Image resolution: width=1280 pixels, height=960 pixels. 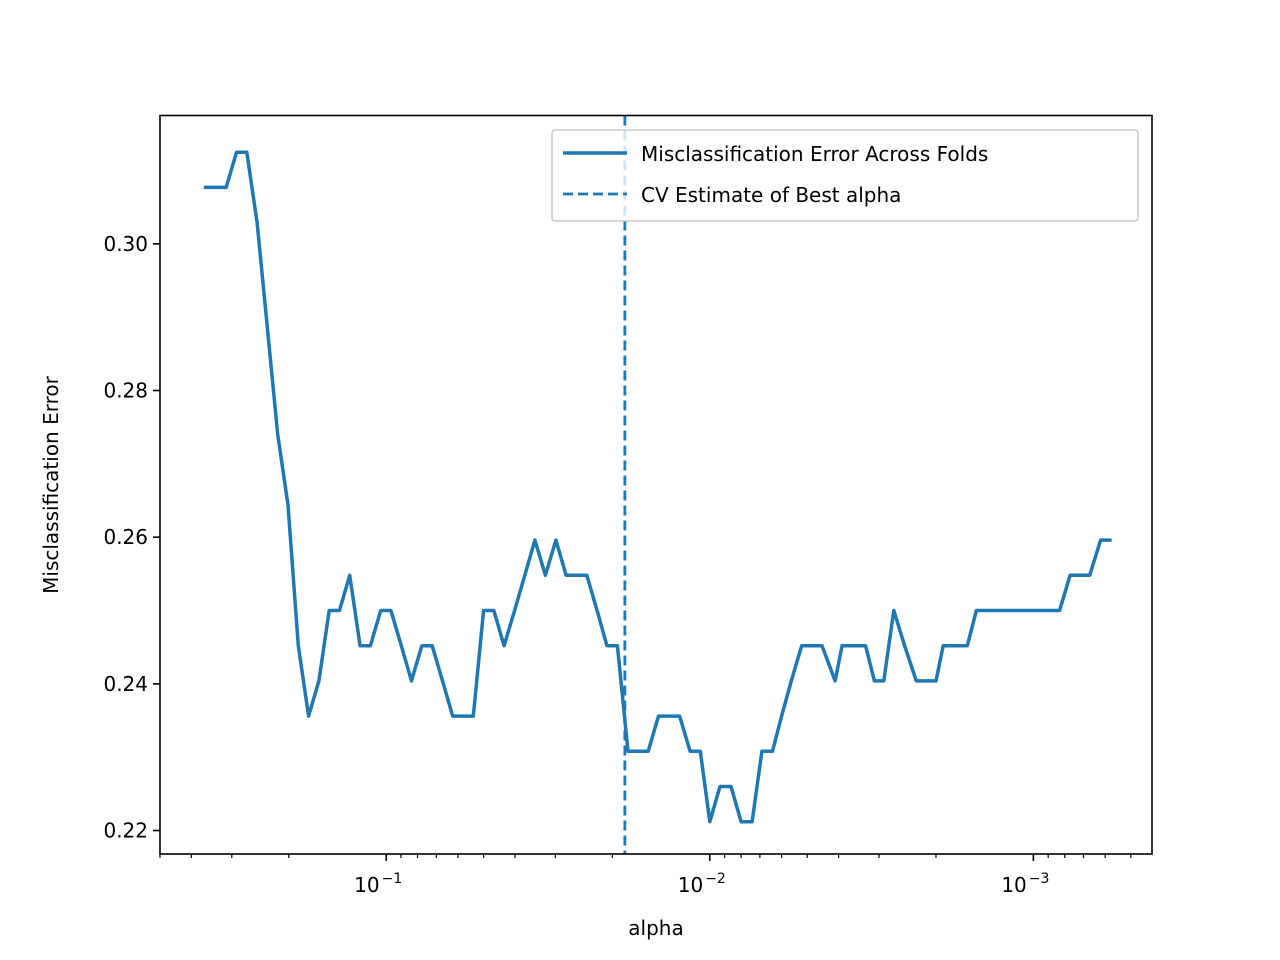 What do you see at coordinates (125, 684) in the screenshot?
I see `y-tick-label: 0.24` at bounding box center [125, 684].